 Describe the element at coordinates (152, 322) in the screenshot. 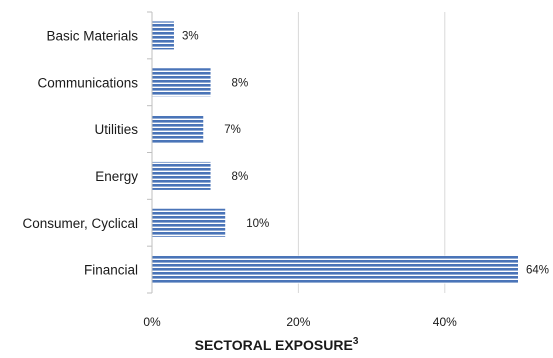

I see `x-tick-label: 0%` at that location.